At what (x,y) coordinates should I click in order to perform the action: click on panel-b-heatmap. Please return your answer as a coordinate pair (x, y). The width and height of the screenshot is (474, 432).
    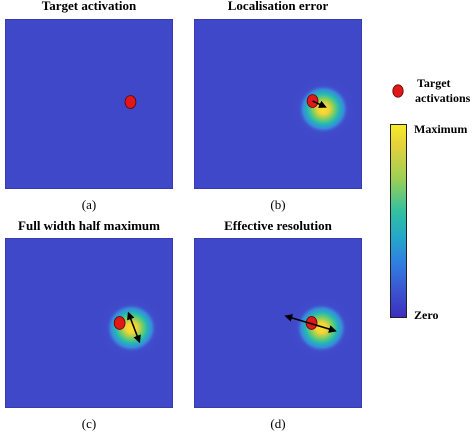
    Looking at the image, I should click on (278, 104).